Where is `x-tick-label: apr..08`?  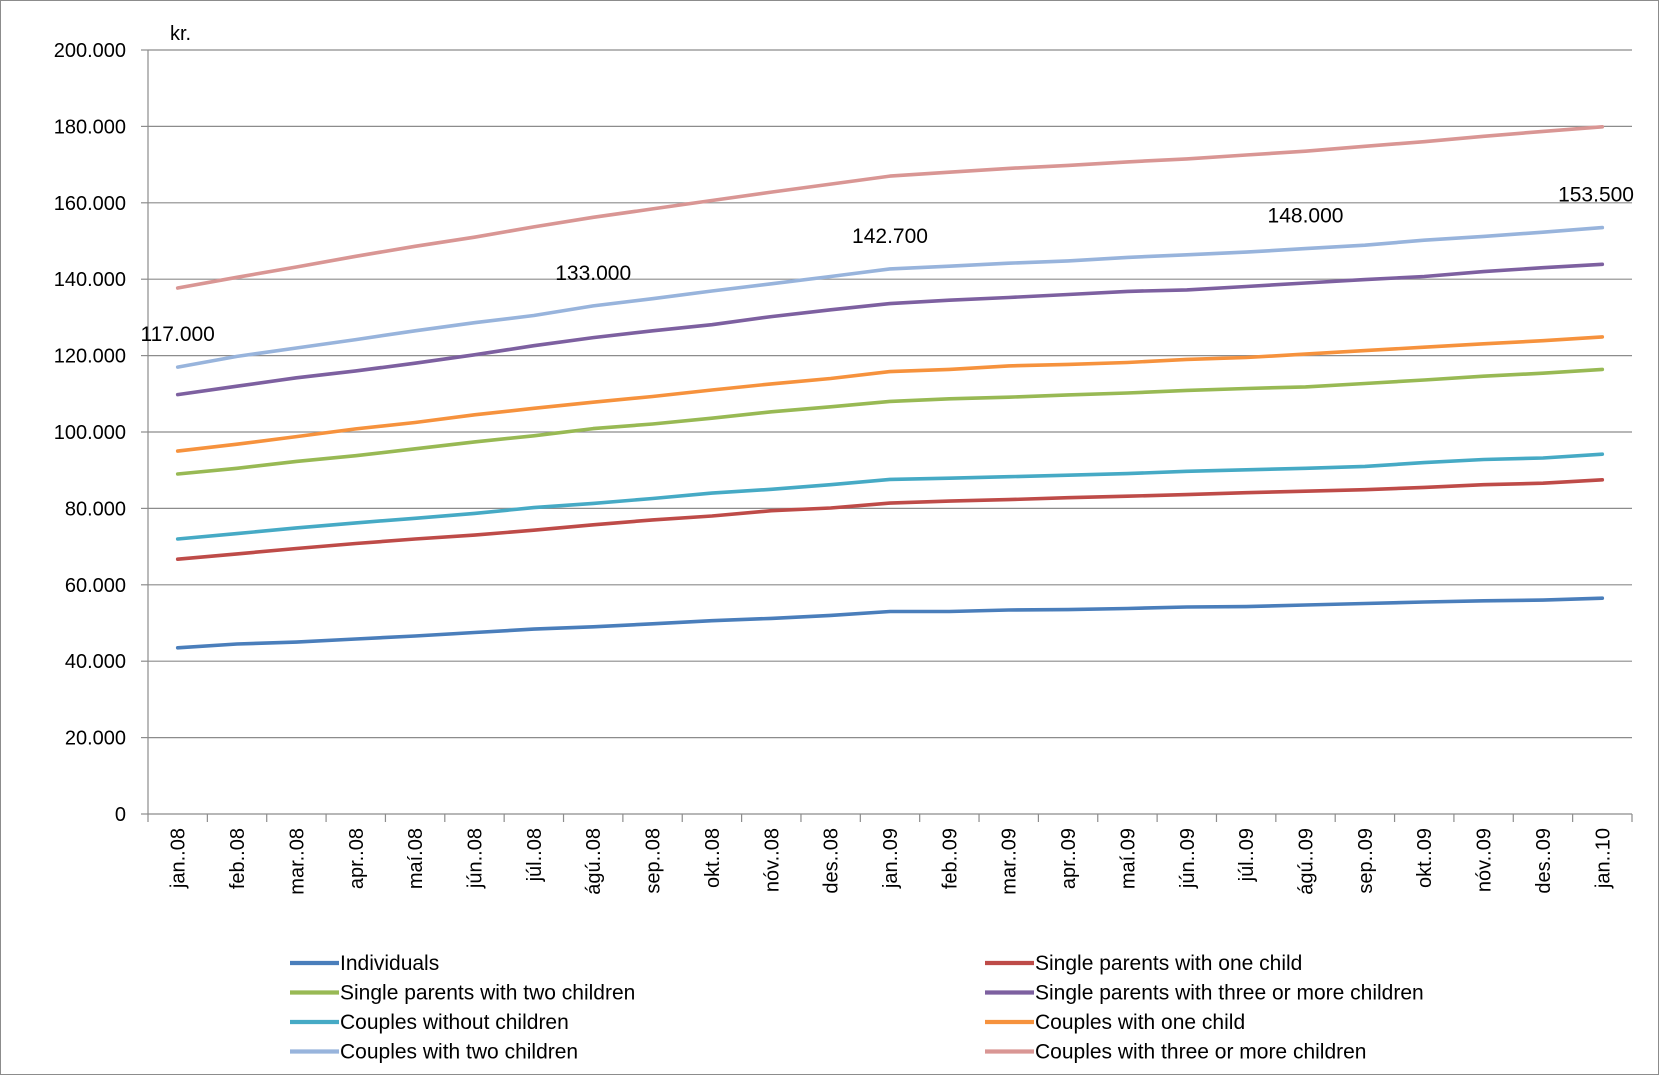
x-tick-label: apr..08 is located at coordinates (357, 858).